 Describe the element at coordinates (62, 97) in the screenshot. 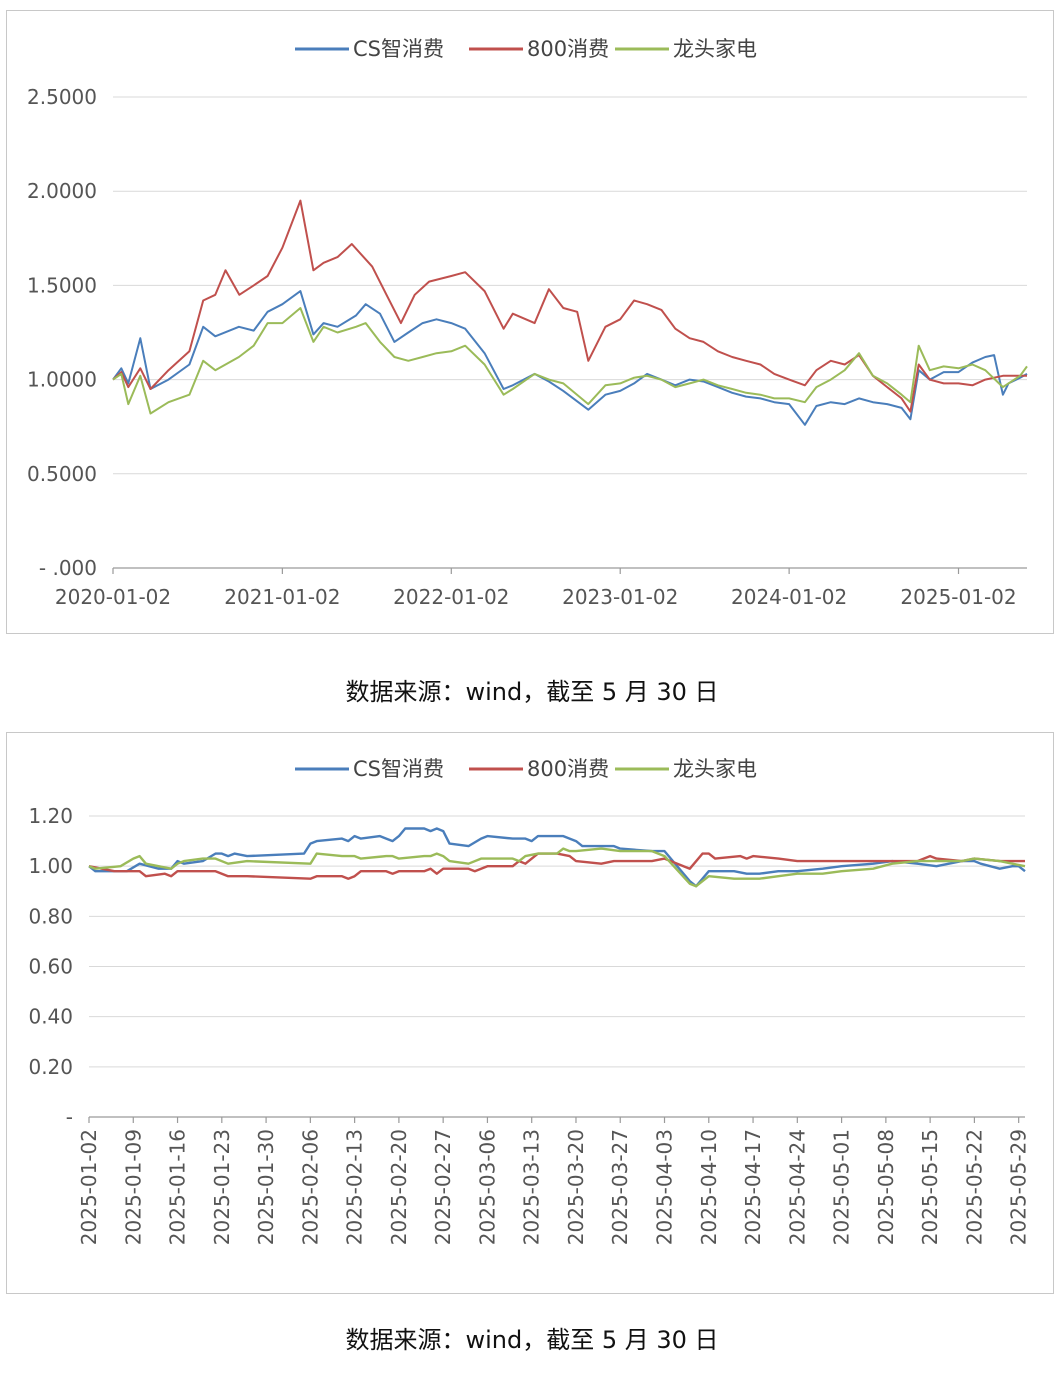

I see `y-tick-label: 2.5000` at that location.